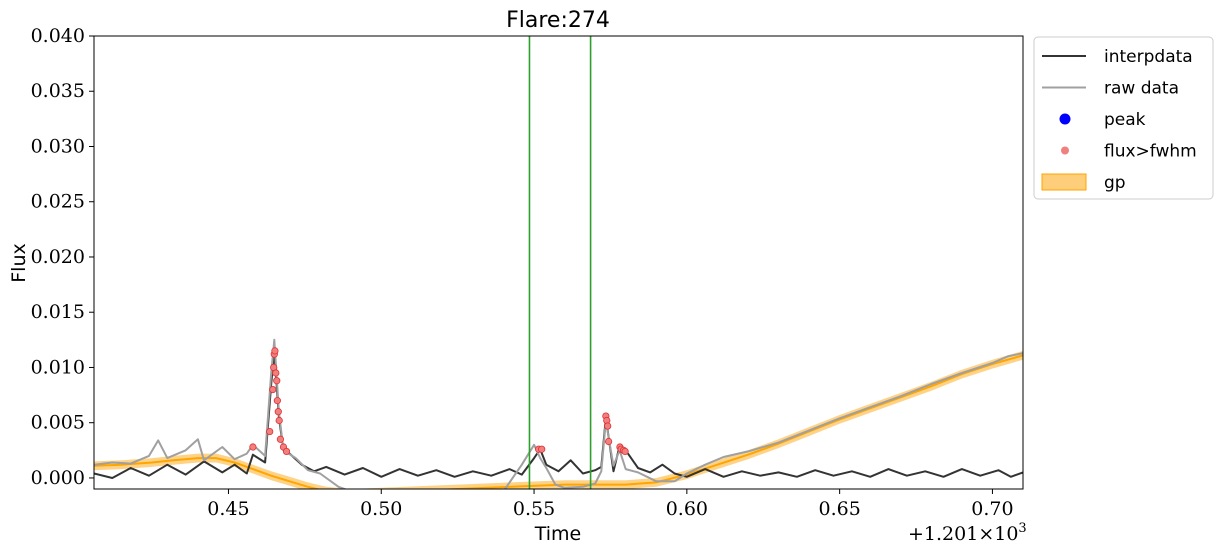 This screenshot has width=1222, height=554. Describe the element at coordinates (1065, 119) in the screenshot. I see `legend-swatch-peak` at that location.